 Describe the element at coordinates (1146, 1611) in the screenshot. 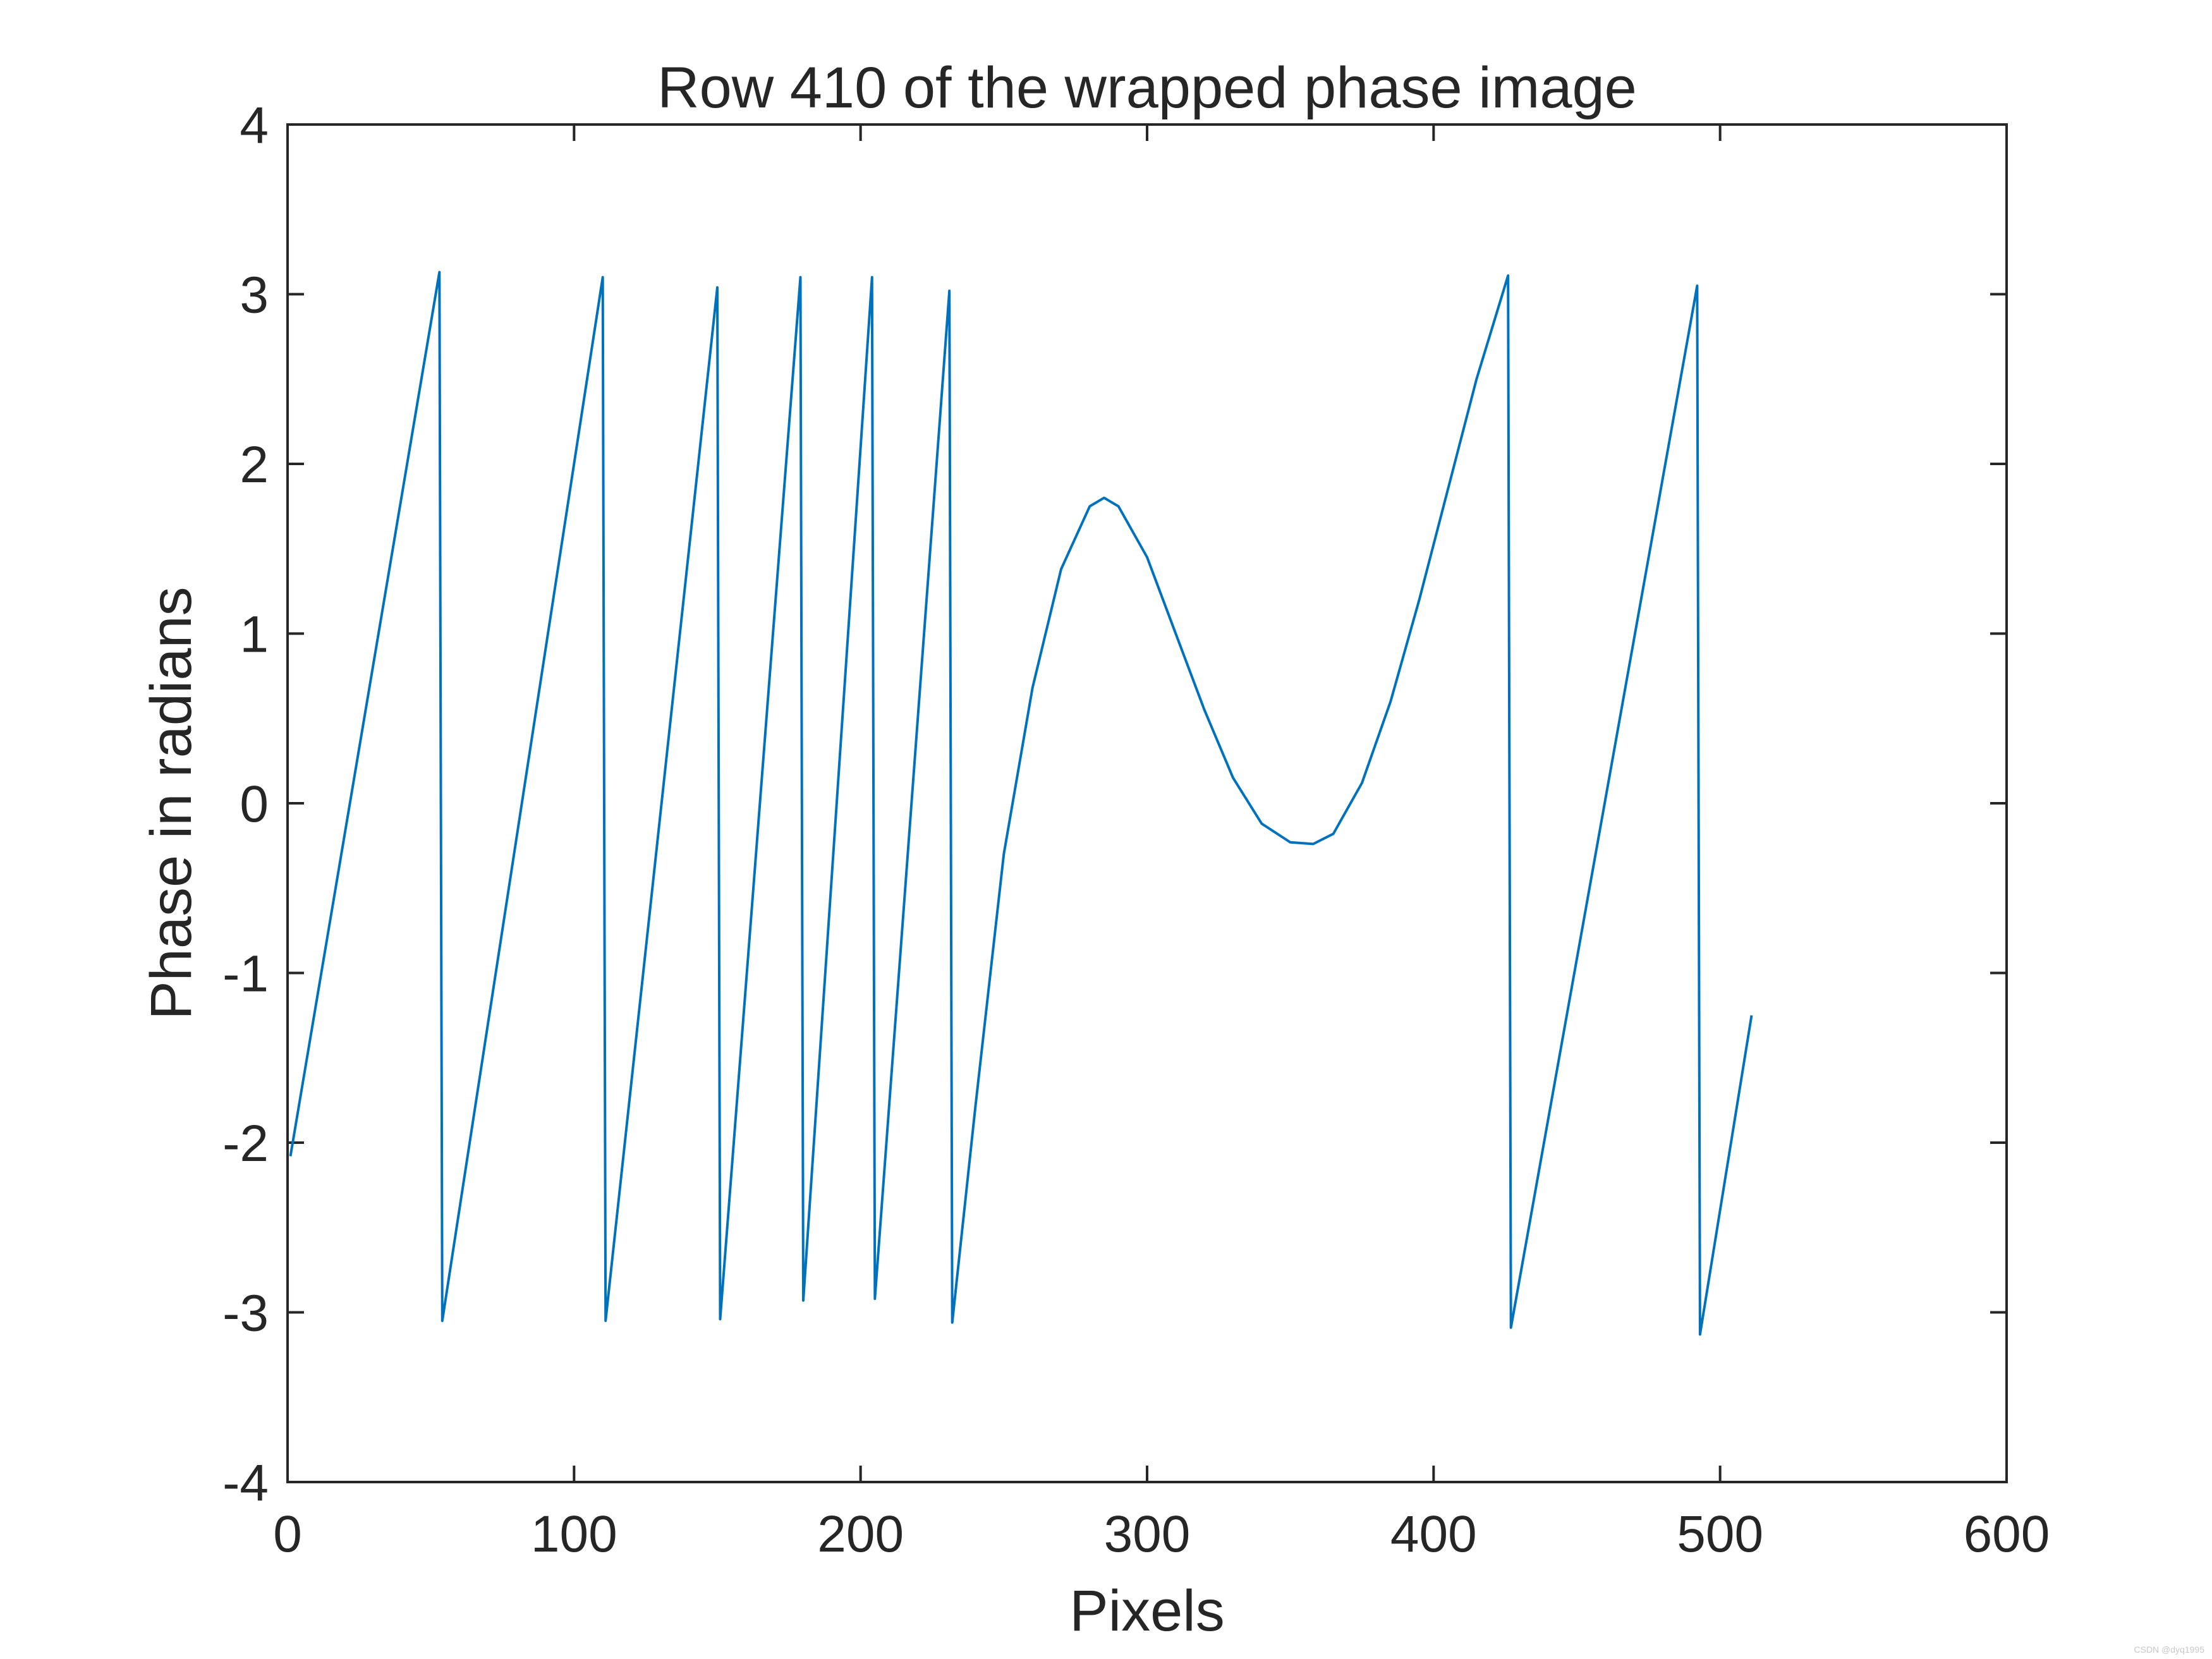

I see `x-axis-label: Pixels` at that location.